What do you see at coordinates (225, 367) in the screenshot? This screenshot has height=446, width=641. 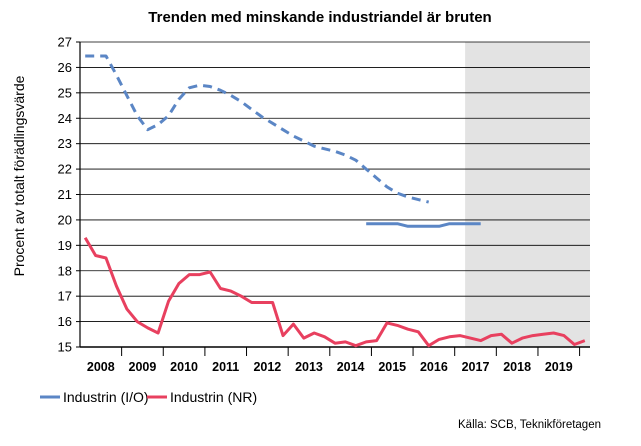 I see `x-tick-label: 2011` at bounding box center [225, 367].